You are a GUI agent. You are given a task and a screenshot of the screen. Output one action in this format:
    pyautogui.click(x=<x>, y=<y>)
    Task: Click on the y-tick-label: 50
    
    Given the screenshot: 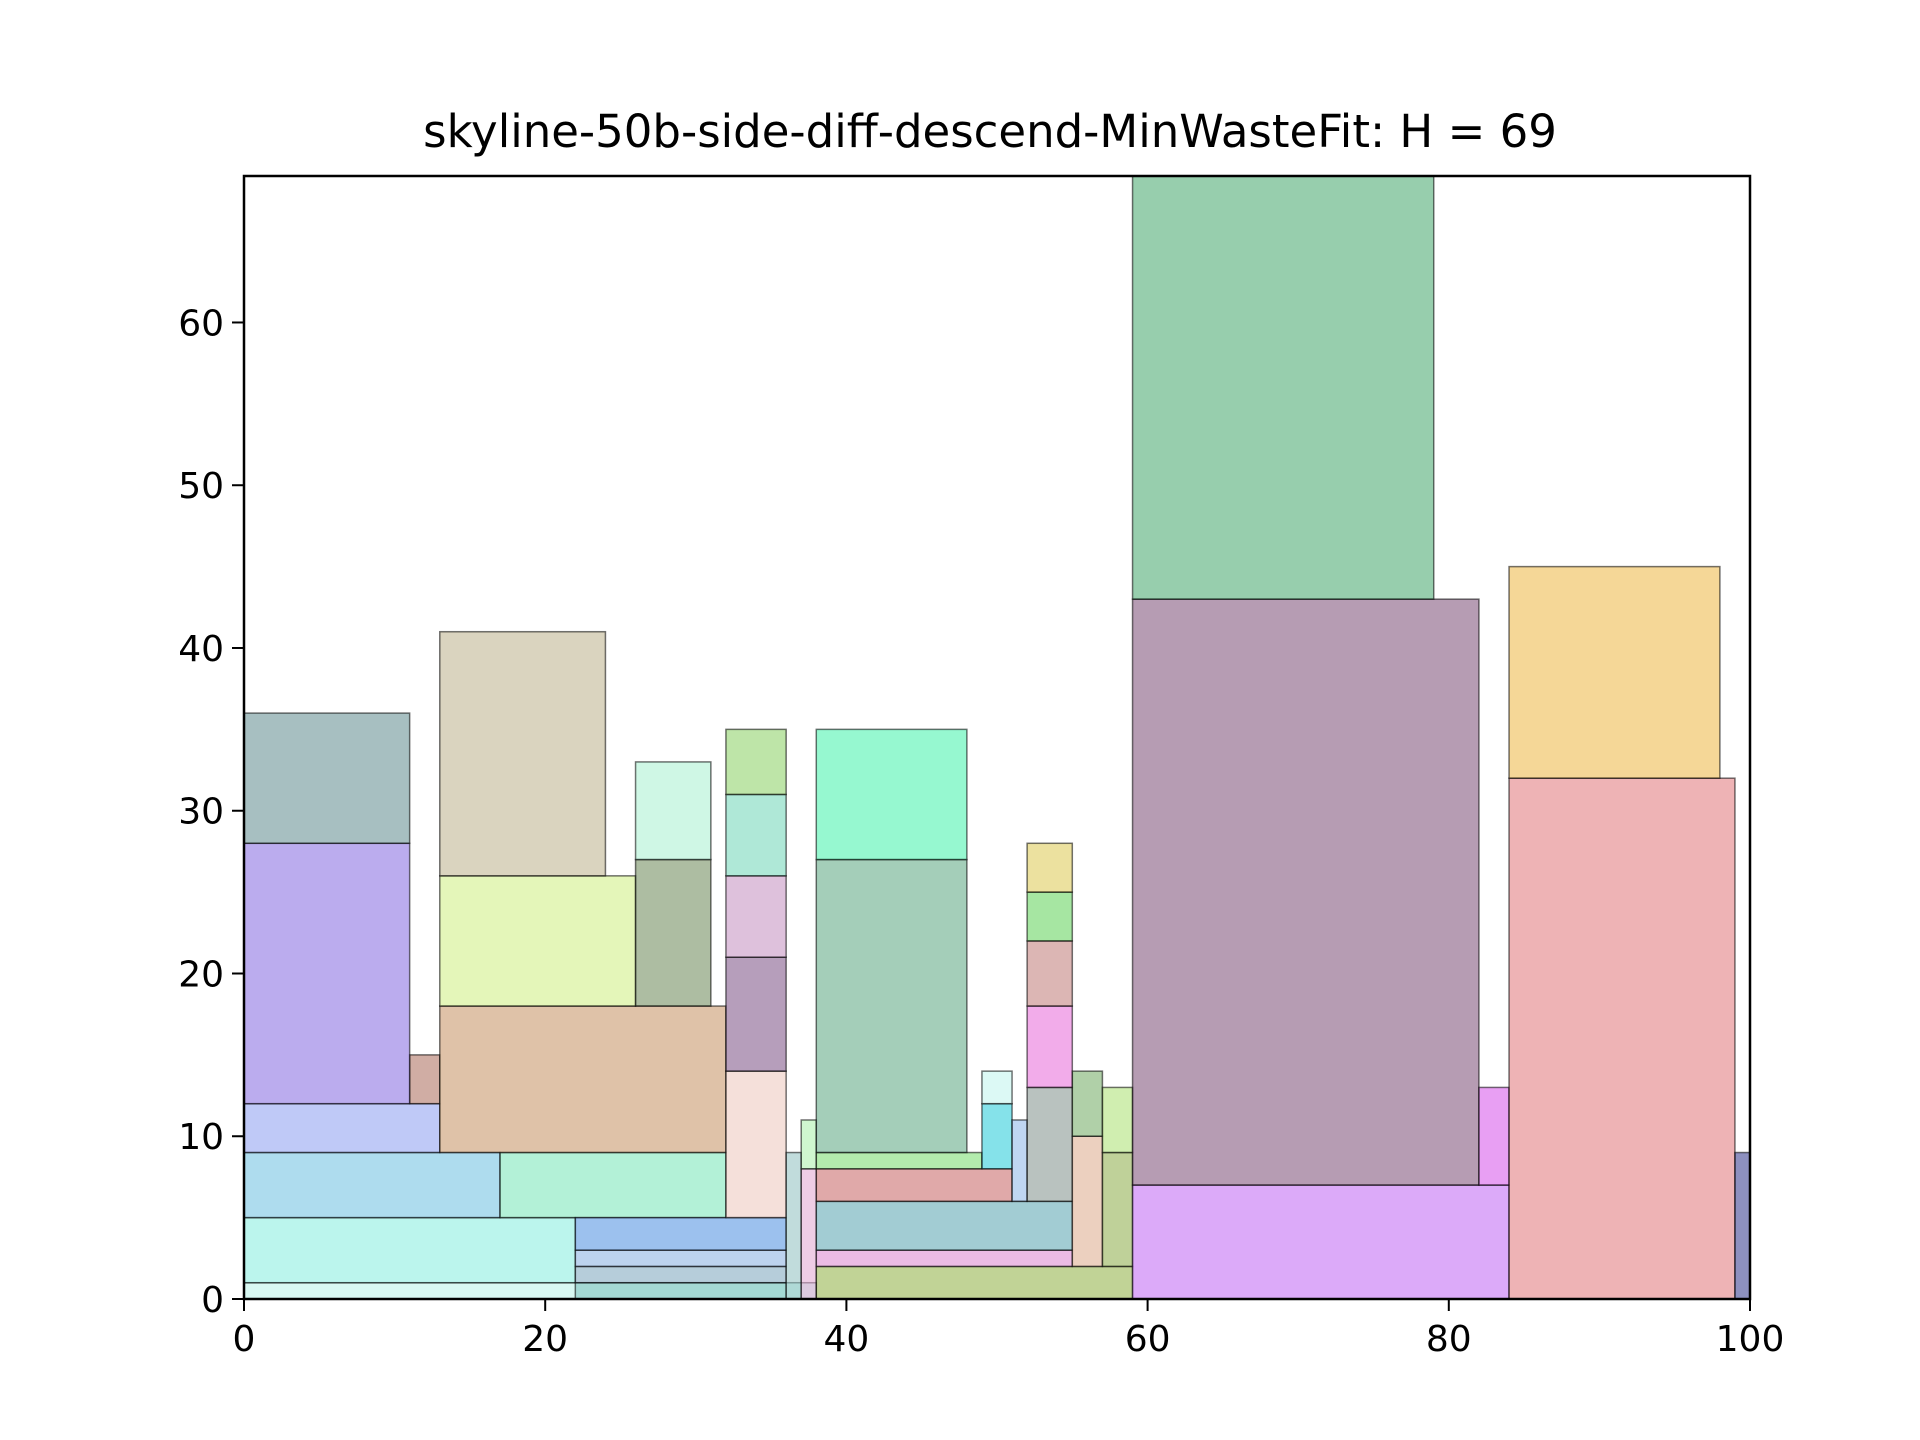 What is the action you would take?
    pyautogui.click(x=201, y=486)
    